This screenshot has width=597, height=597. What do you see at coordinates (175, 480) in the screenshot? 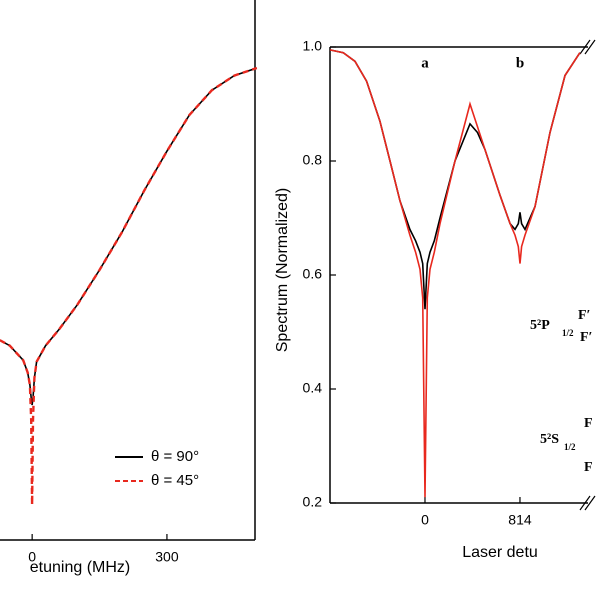
I see `legend-label: θ = 45°` at bounding box center [175, 480].